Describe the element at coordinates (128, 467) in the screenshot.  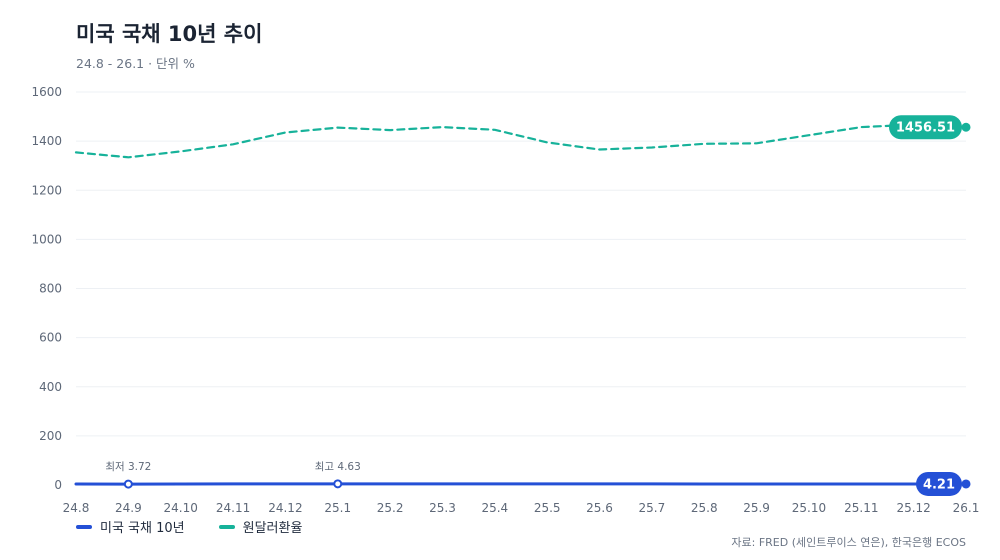
I see `annotation-label: 최저 3.72` at that location.